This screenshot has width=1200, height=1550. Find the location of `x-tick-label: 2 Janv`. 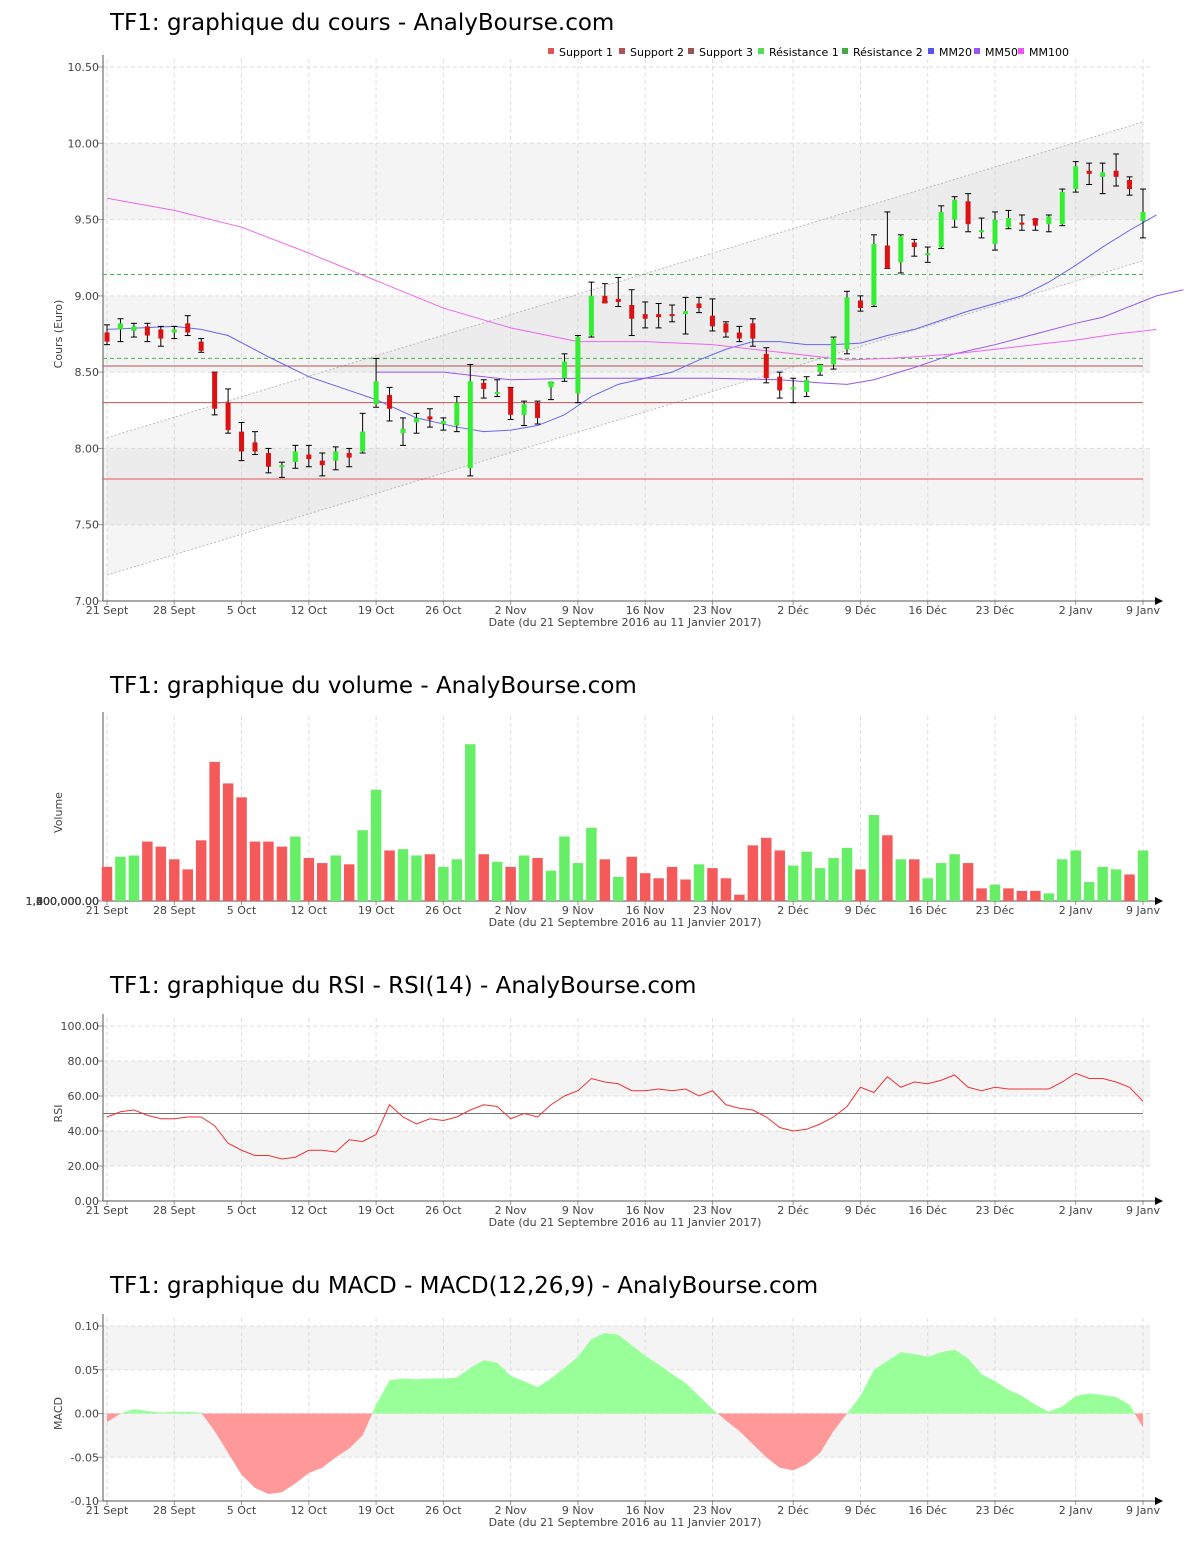

x-tick-label: 2 Janv is located at coordinates (1076, 1210).